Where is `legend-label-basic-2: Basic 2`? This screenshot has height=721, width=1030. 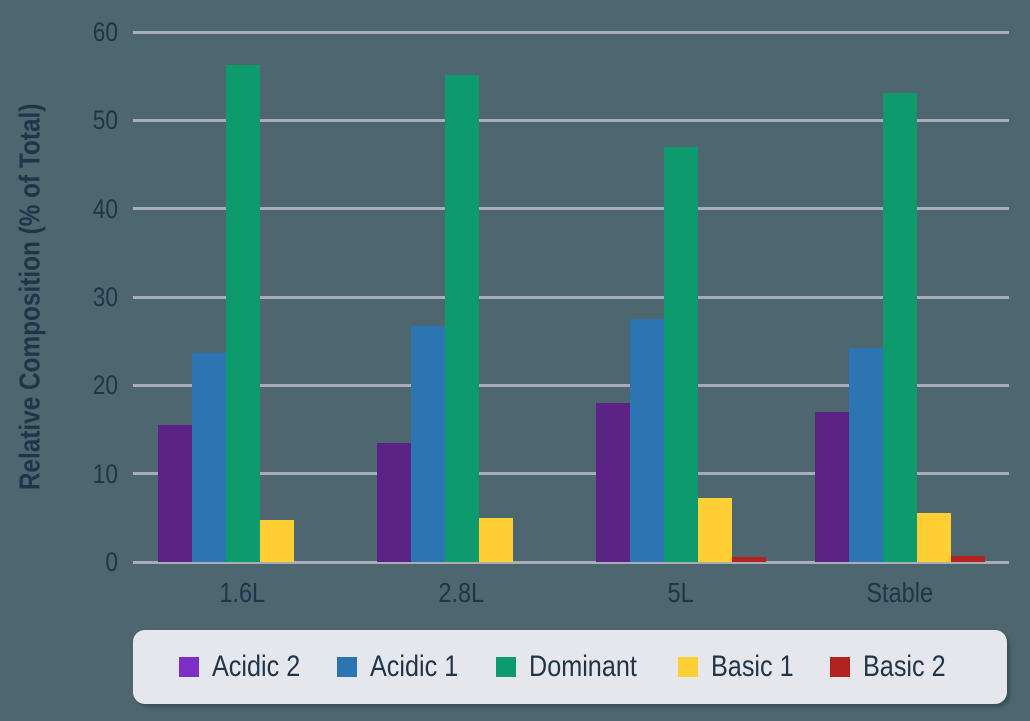 legend-label-basic-2: Basic 2 is located at coordinates (912, 667).